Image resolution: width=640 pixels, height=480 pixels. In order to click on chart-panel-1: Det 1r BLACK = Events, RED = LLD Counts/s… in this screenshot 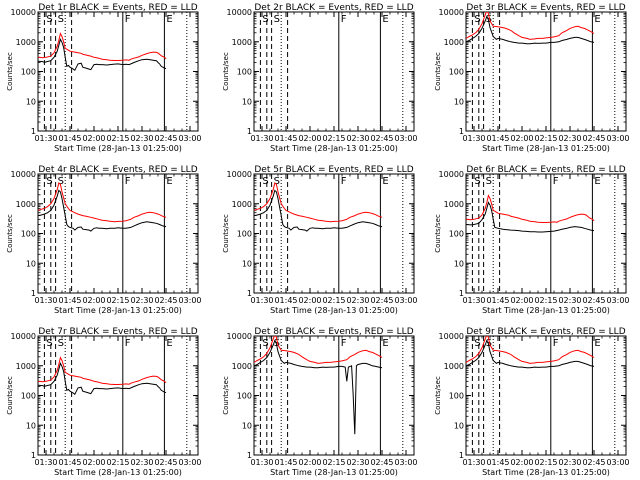, I will do `click(104, 78)`.